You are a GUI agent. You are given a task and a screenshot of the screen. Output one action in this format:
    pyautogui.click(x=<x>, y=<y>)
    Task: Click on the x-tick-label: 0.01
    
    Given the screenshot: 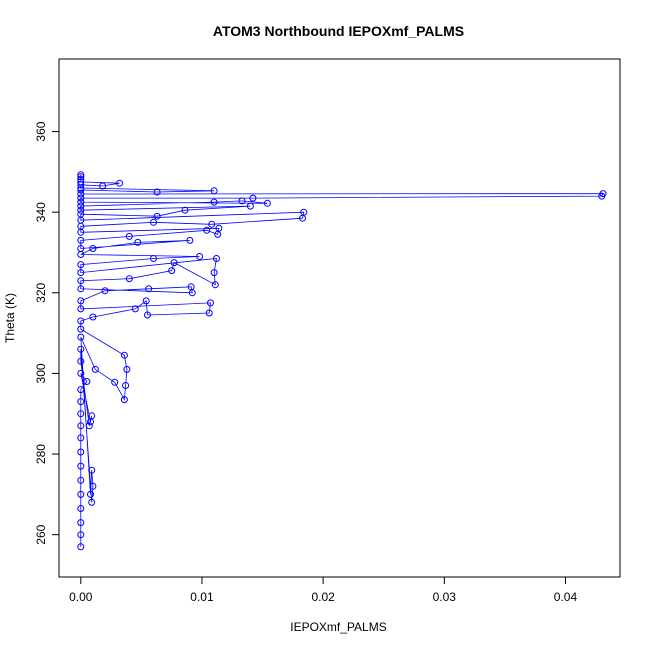 What is the action you would take?
    pyautogui.click(x=202, y=597)
    